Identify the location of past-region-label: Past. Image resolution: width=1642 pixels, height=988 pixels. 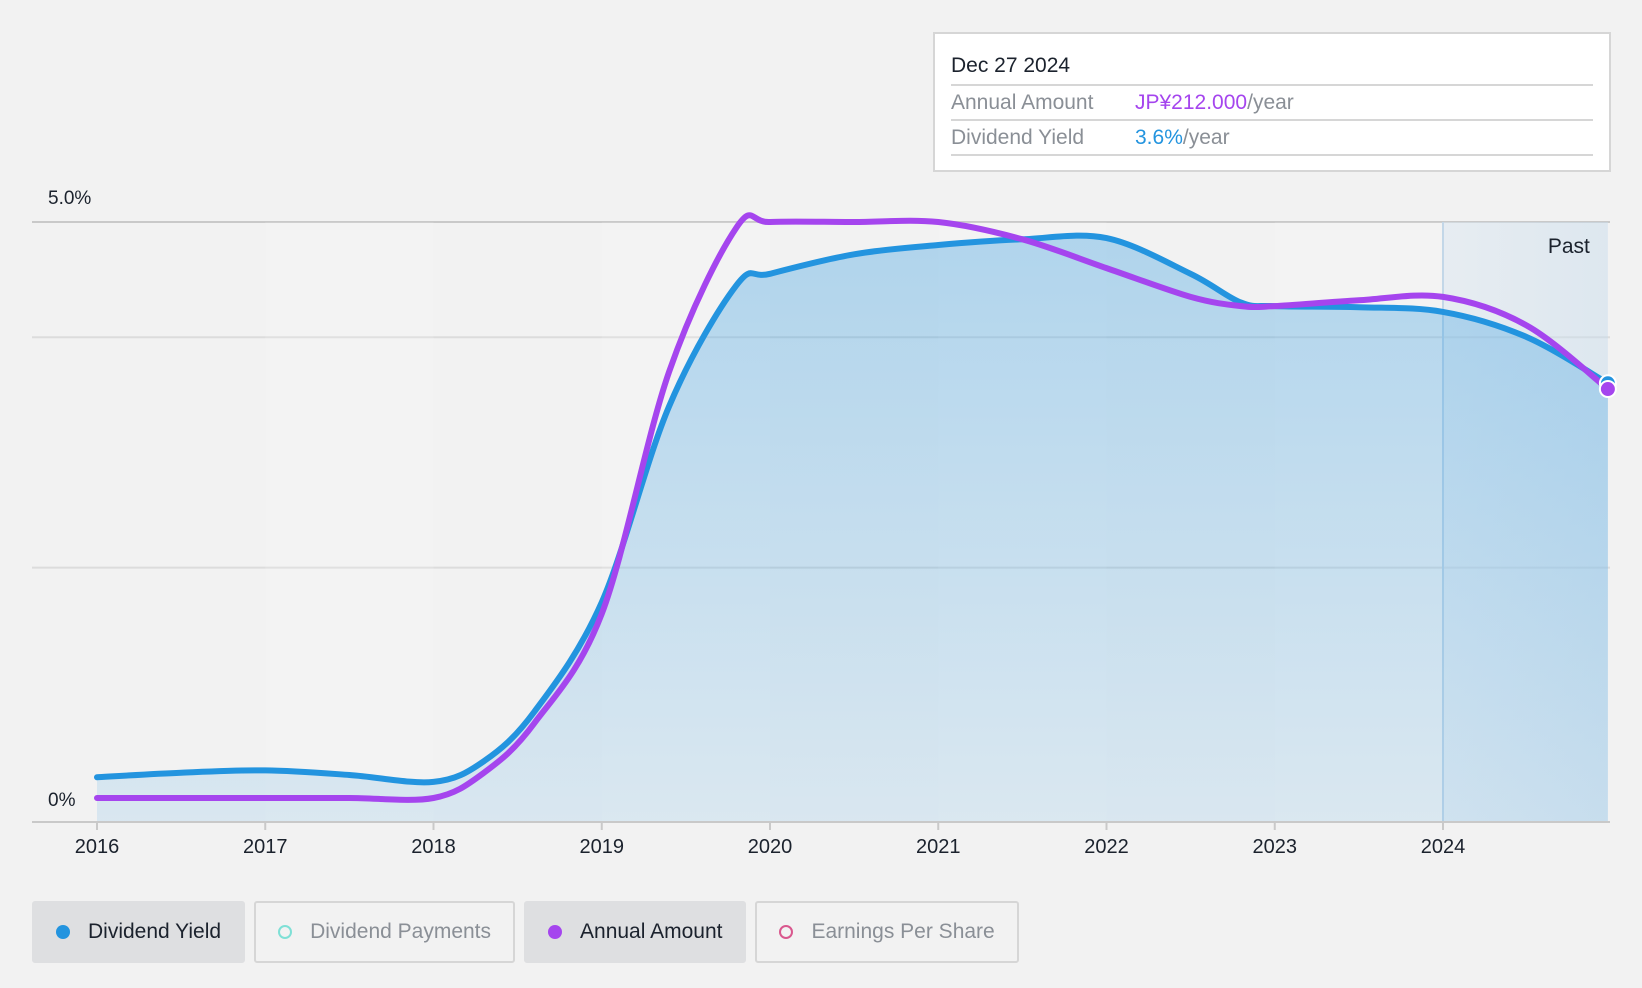
(1569, 246).